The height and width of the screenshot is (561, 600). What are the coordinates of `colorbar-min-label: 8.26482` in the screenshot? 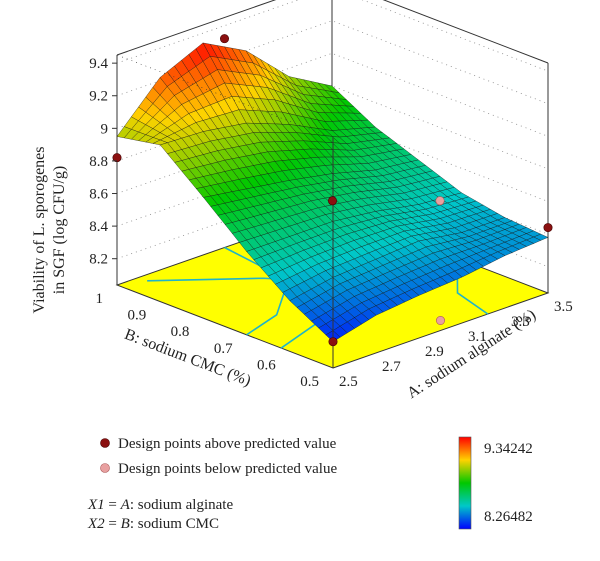 It's located at (508, 517).